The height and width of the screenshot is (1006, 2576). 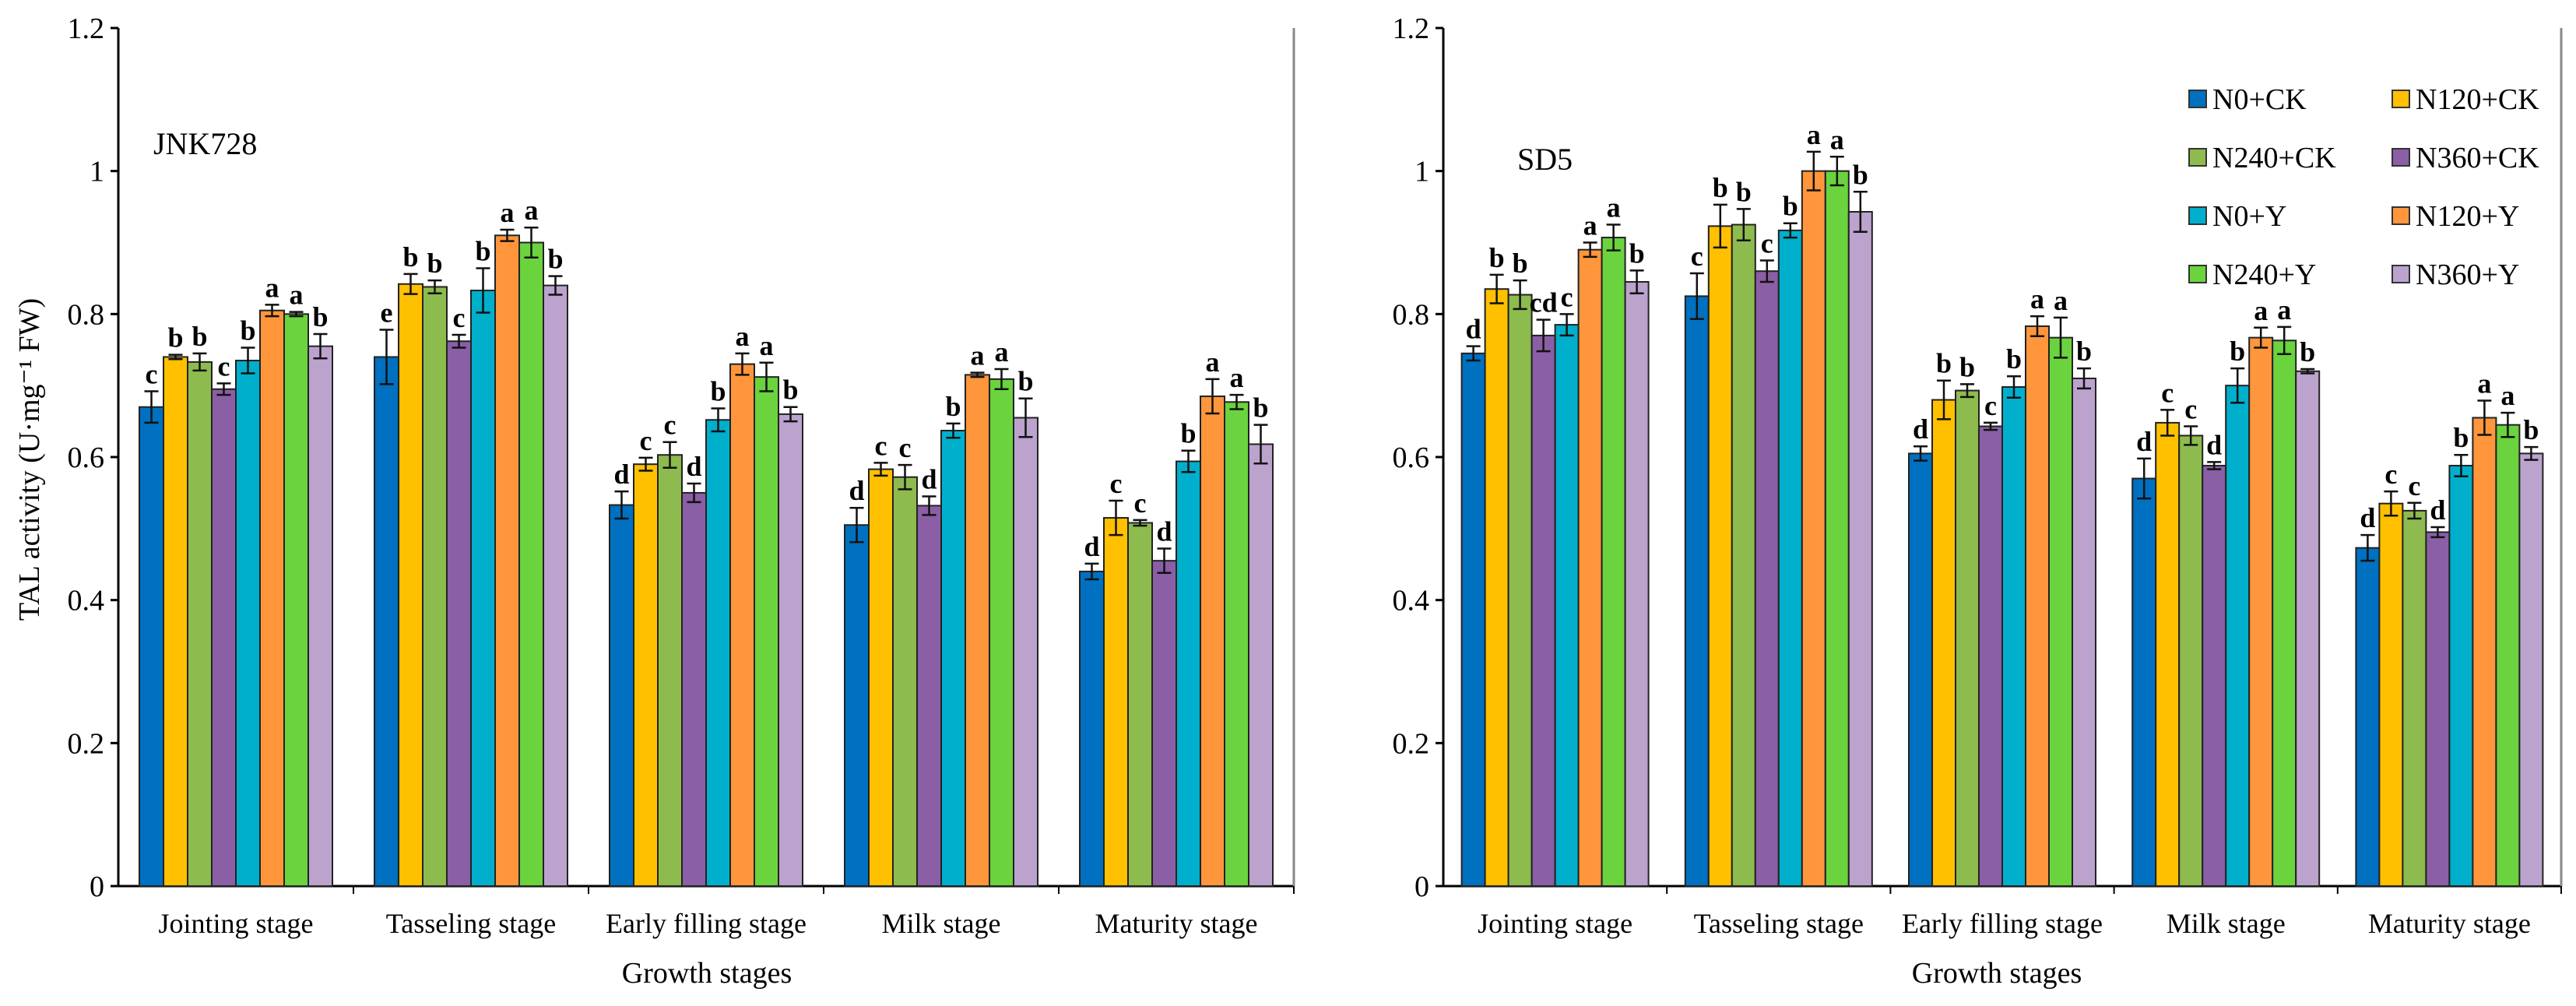 I want to click on y-tick-label: 0, so click(x=97, y=887).